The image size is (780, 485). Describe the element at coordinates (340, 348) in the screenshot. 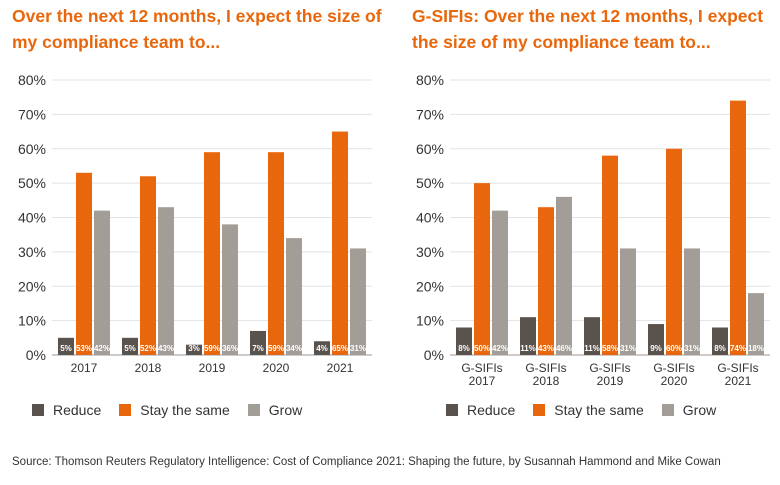

I see `data-label: 65%` at that location.